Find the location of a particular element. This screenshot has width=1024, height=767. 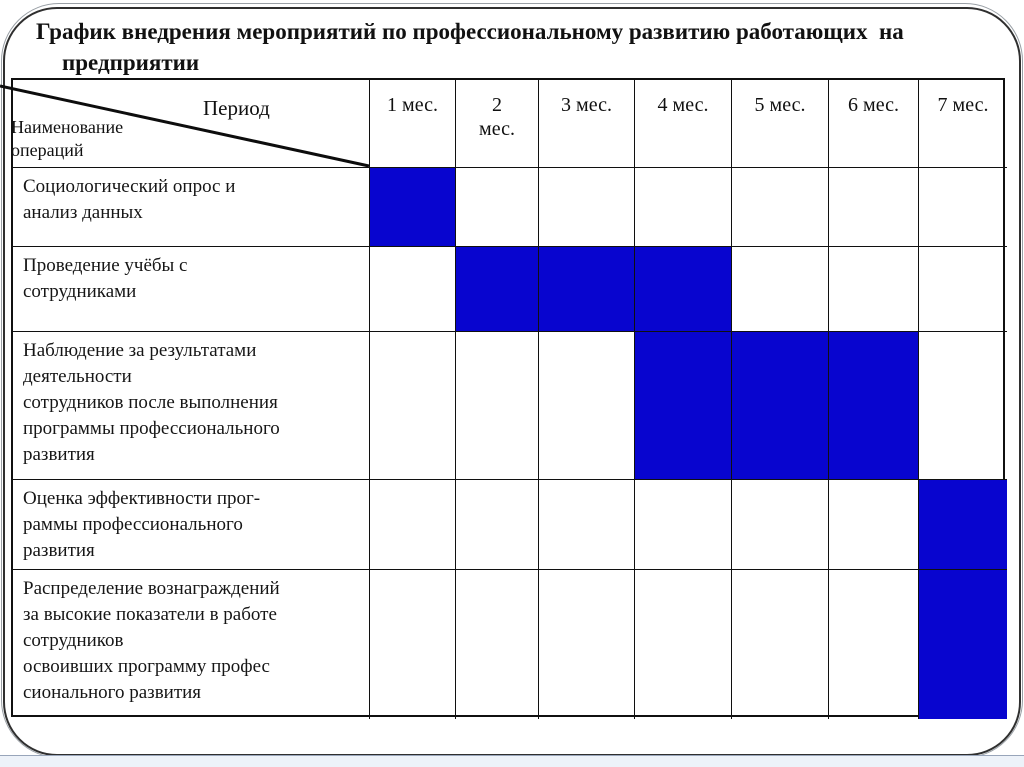

period-header-label: Период is located at coordinates (236, 108).